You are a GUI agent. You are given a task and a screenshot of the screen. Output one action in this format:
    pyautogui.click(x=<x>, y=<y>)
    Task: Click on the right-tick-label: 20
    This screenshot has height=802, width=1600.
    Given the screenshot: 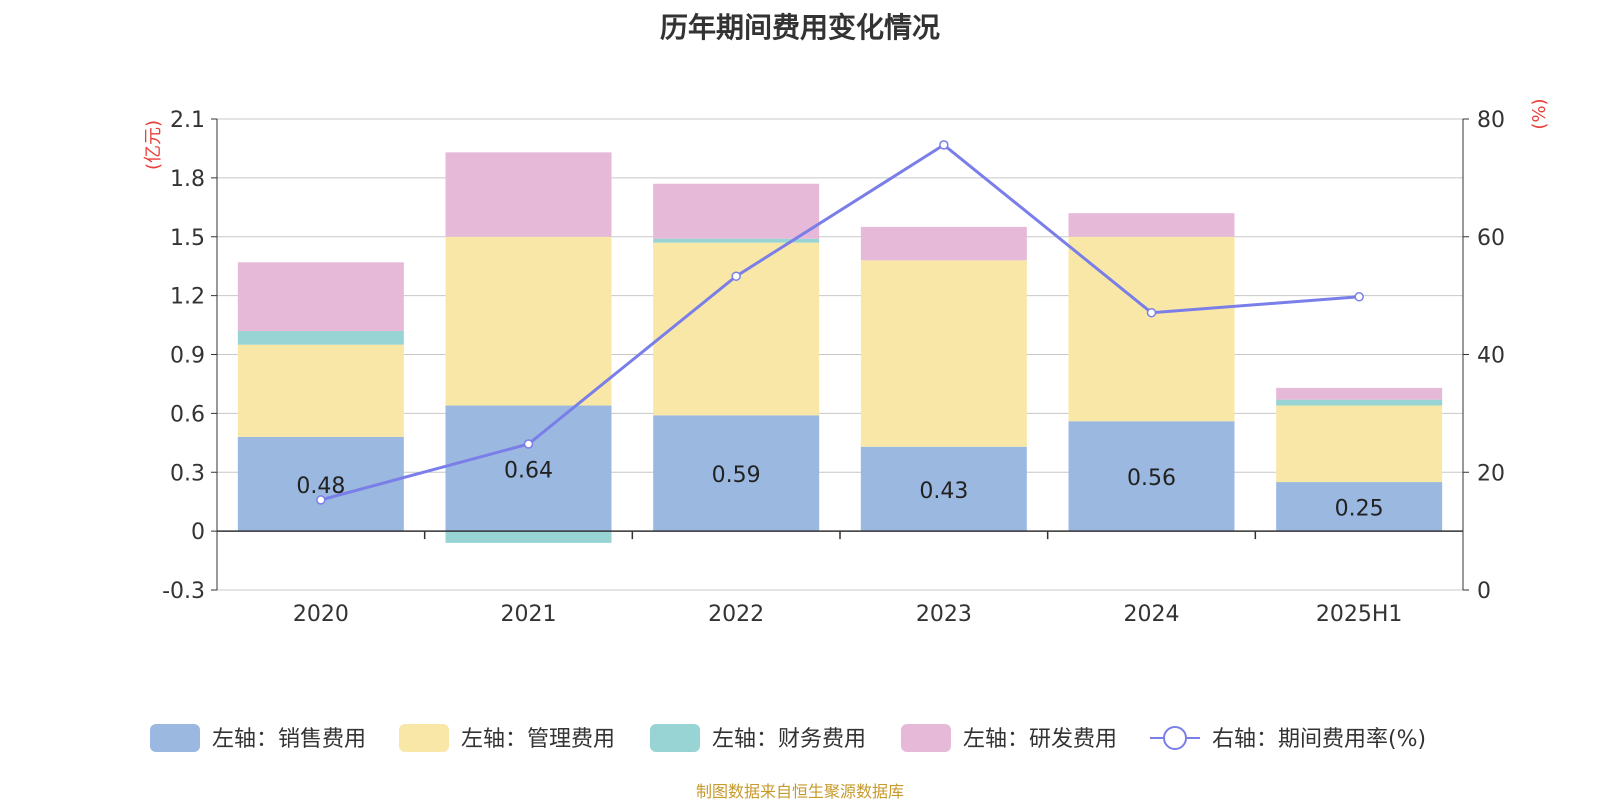 What is the action you would take?
    pyautogui.click(x=1491, y=473)
    